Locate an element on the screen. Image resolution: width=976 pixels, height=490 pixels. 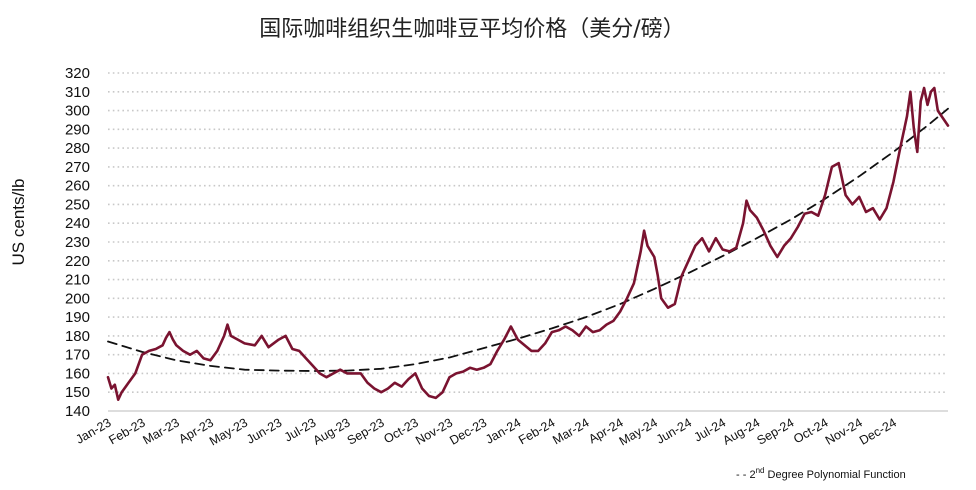
x-tick-label: Feb-23 is located at coordinates (126, 431).